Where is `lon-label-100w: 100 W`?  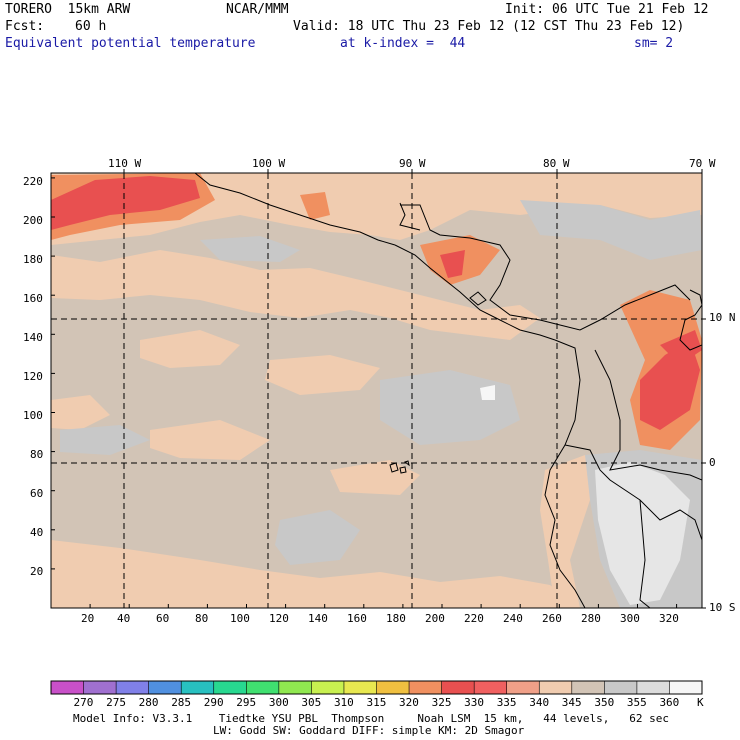 lon-label-100w: 100 W is located at coordinates (269, 163).